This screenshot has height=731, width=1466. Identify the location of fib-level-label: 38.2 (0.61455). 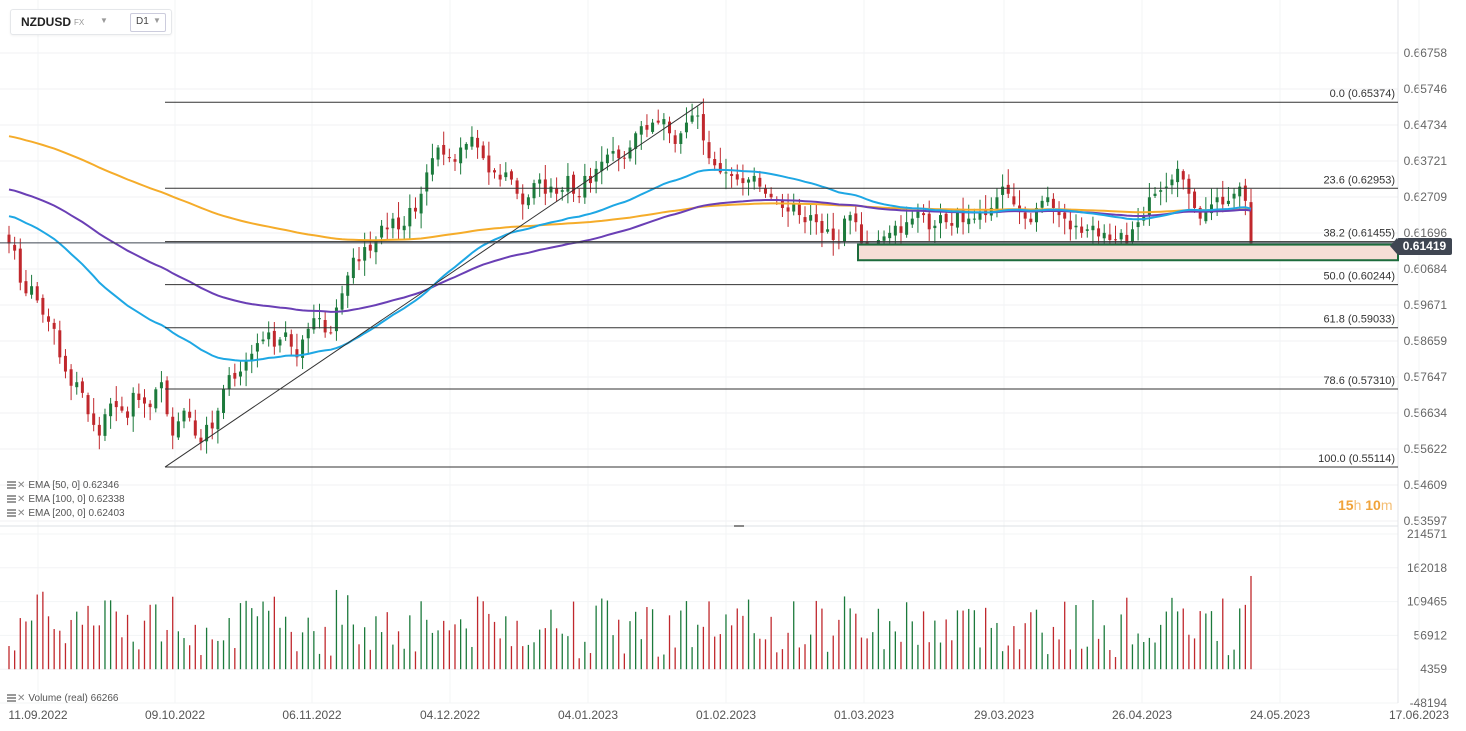
(1359, 234).